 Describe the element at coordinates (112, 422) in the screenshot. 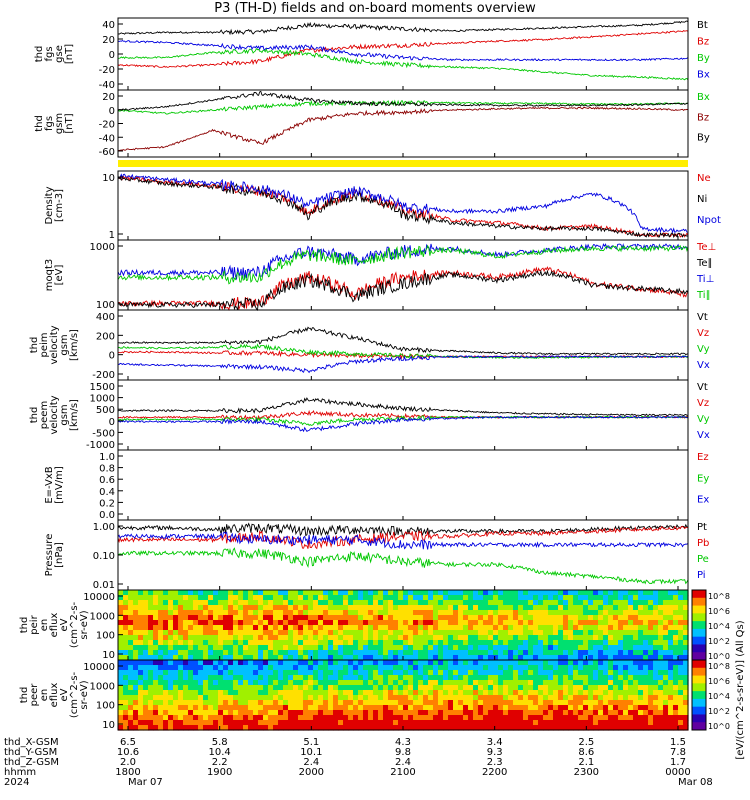

I see `y-tick-label: 0` at that location.